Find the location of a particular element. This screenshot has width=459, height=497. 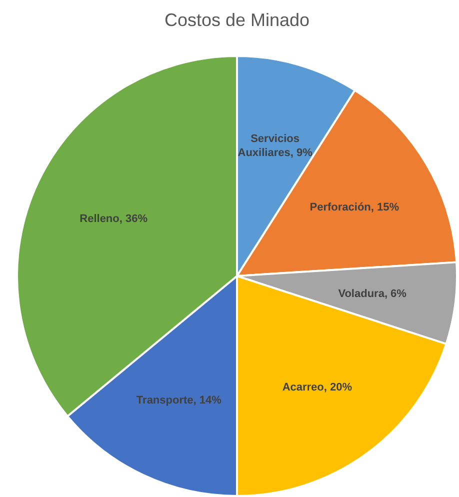

slice-label: Voladura, 6% is located at coordinates (372, 294).